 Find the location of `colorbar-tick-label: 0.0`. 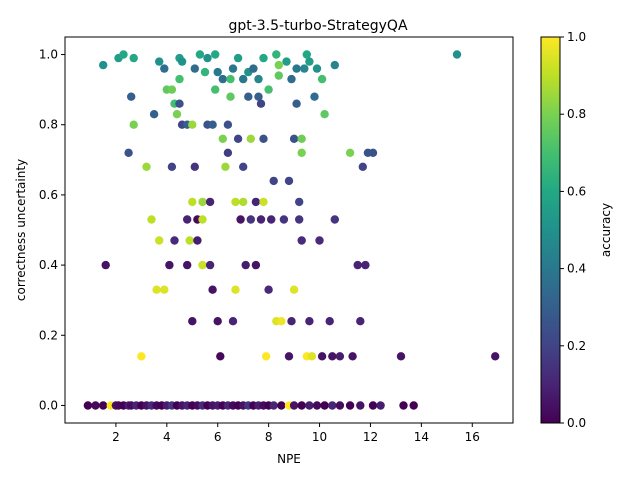

colorbar-tick-label: 0.0 is located at coordinates (576, 423).